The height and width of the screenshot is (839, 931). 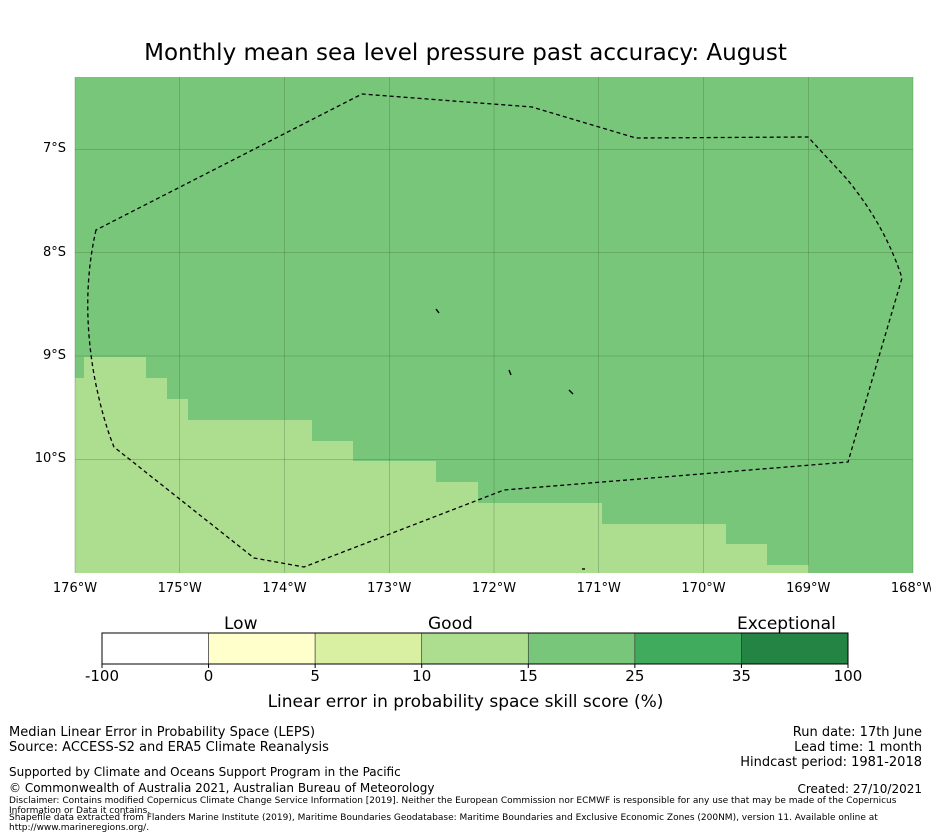 What do you see at coordinates (54, 355) in the screenshot?
I see `latitude-label: 9°S` at bounding box center [54, 355].